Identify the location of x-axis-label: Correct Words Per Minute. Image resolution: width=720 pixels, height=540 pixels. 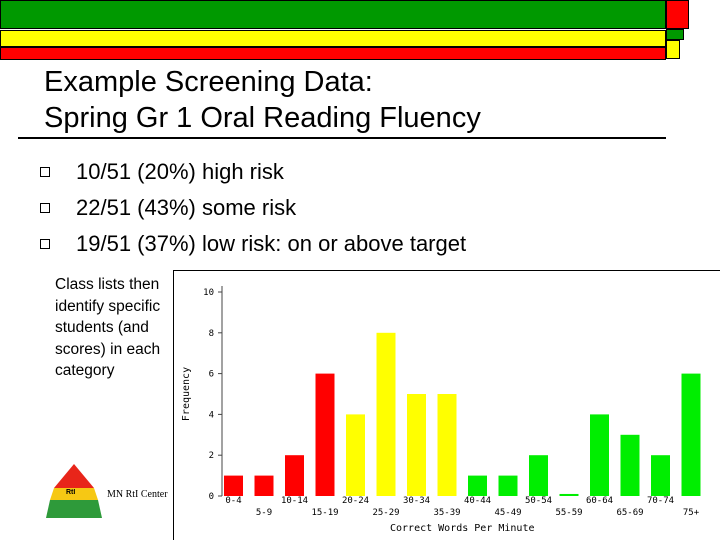
(462, 528).